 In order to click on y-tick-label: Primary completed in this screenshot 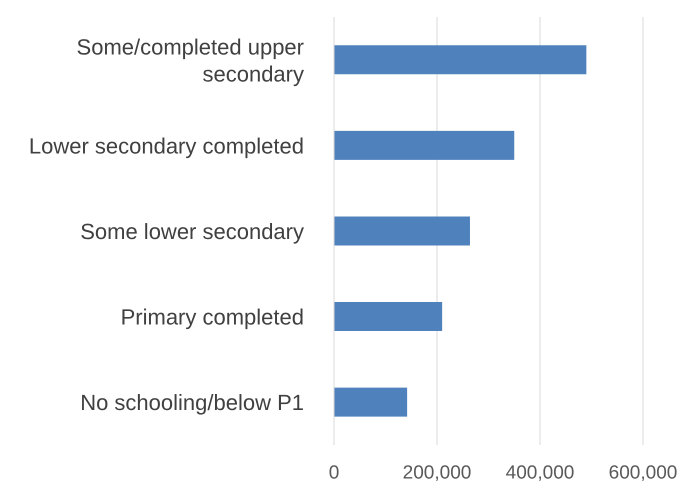, I will do `click(212, 317)`.